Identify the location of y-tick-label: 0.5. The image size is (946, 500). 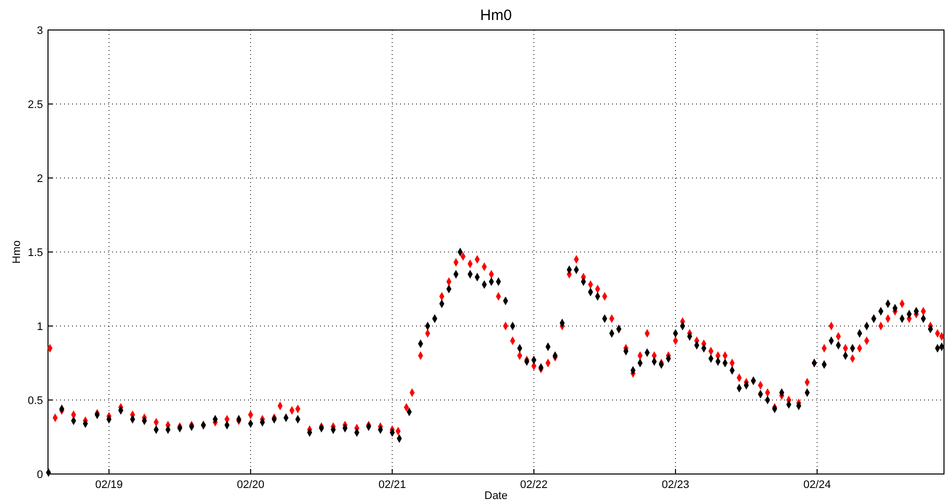
(35, 401).